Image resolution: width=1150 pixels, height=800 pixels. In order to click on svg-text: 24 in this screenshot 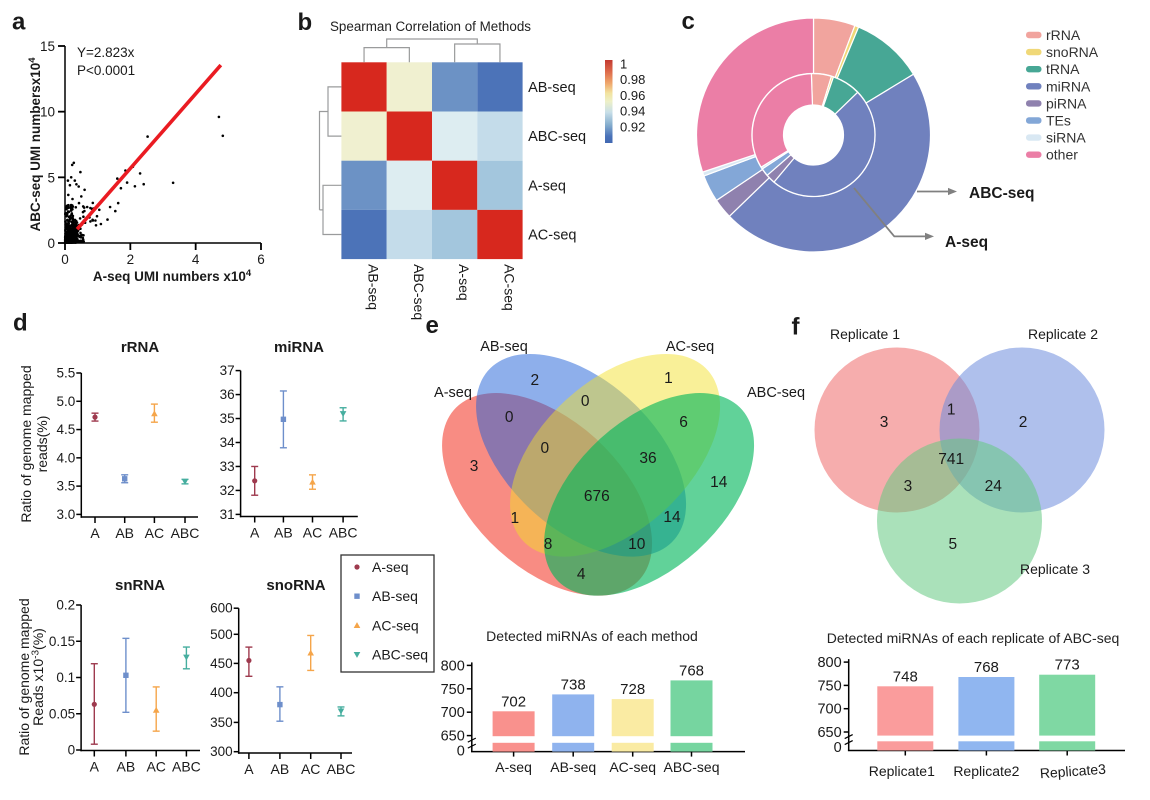, I will do `click(994, 486)`.